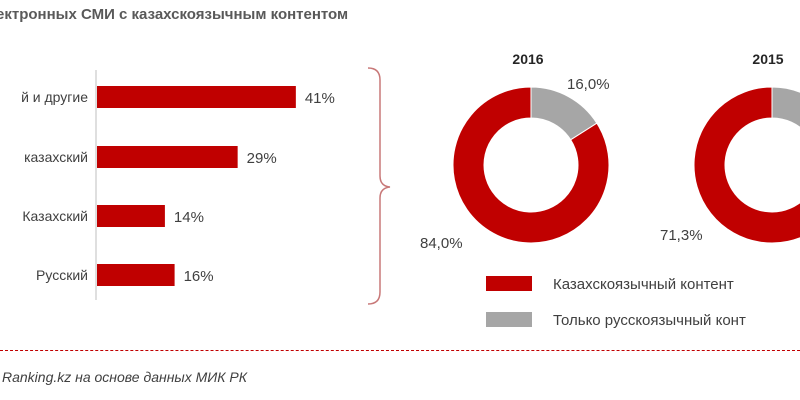 This screenshot has width=800, height=400. What do you see at coordinates (56, 157) in the screenshot?
I see `bar-category-label: казахский` at bounding box center [56, 157].